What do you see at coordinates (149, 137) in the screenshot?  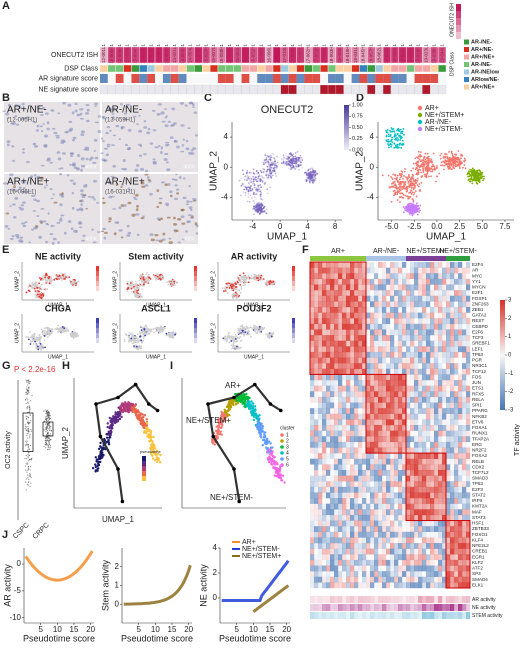 I see `ihc-image` at bounding box center [149, 137].